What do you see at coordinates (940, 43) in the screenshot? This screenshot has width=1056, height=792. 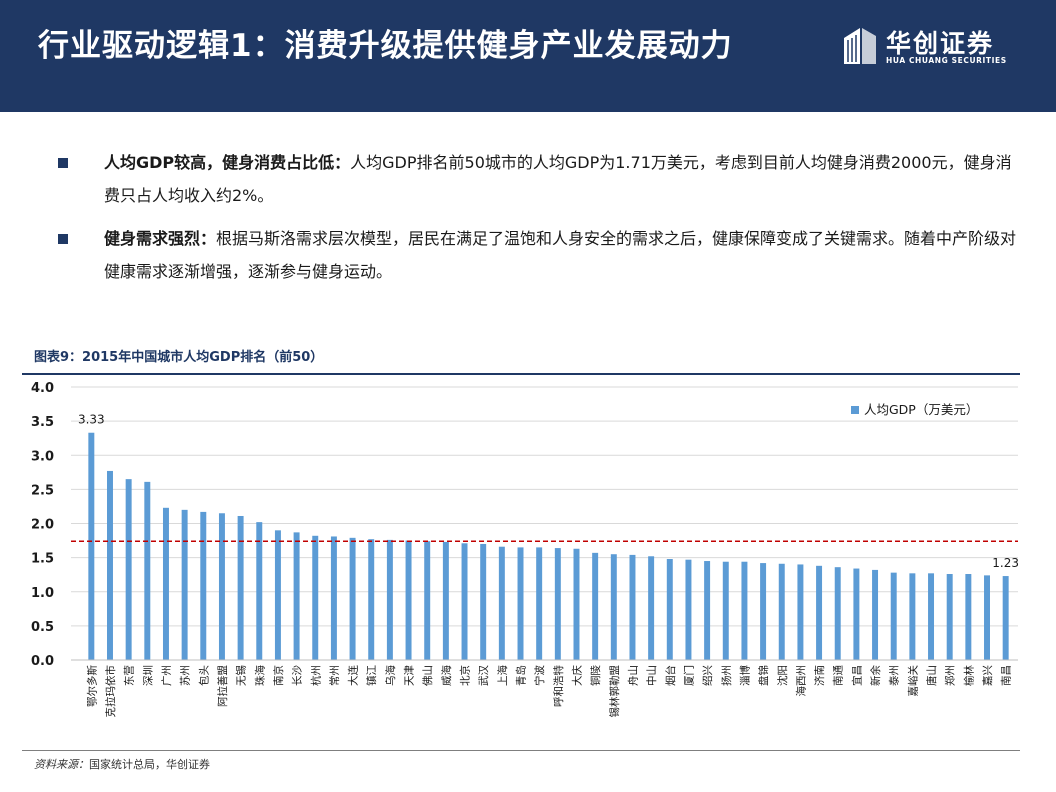 I see `logo-name: 华创证券` at bounding box center [940, 43].